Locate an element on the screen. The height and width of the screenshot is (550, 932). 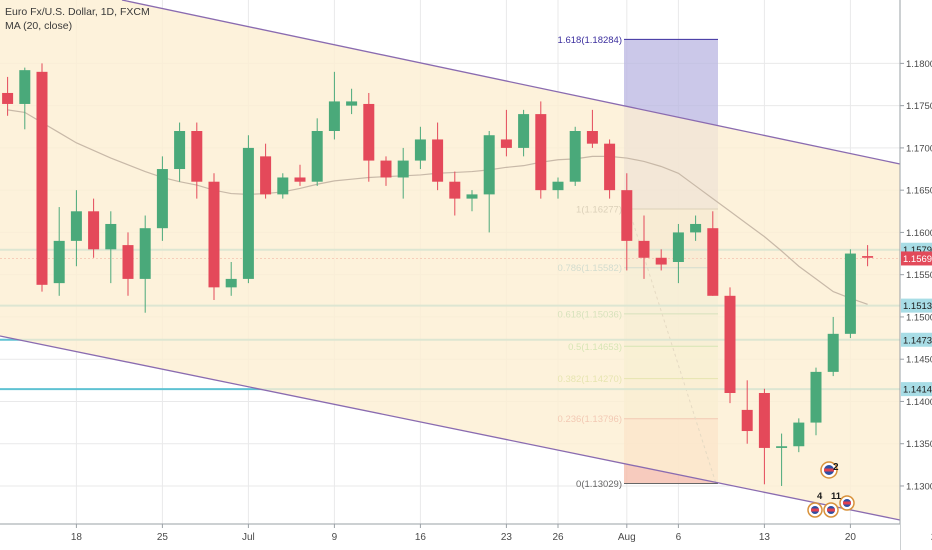
fib-level-label-0: 1.618(1.18284) is located at coordinates (590, 40).